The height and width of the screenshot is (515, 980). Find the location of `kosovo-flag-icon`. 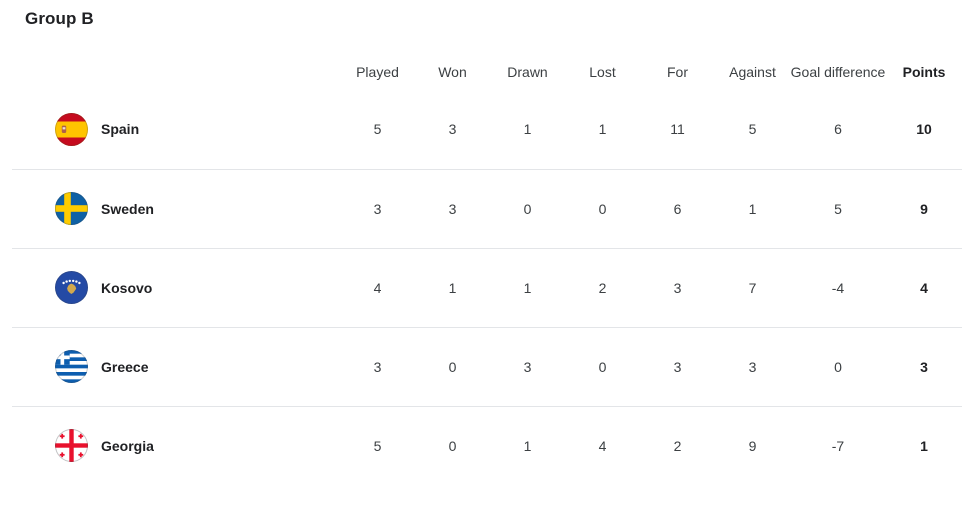

kosovo-flag-icon is located at coordinates (71, 287).